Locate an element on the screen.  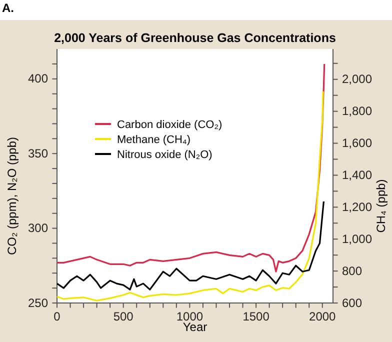
x-tick-label: 500 is located at coordinates (123, 317).